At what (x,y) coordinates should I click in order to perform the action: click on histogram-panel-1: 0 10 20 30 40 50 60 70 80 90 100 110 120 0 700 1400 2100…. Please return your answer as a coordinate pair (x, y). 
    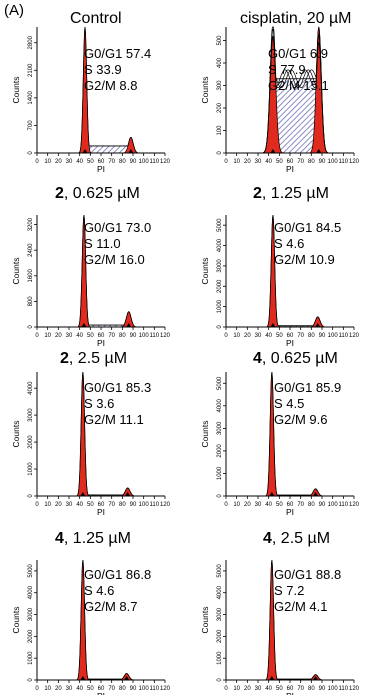
    Looking at the image, I should click on (91, 100).